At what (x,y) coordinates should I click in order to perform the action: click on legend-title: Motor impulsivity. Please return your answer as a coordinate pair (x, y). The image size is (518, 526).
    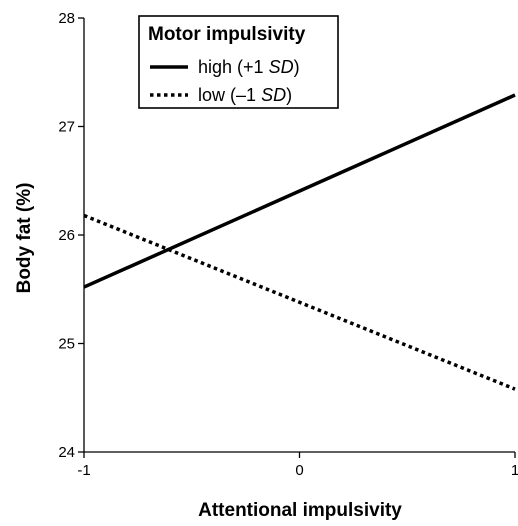
    Looking at the image, I should click on (227, 34).